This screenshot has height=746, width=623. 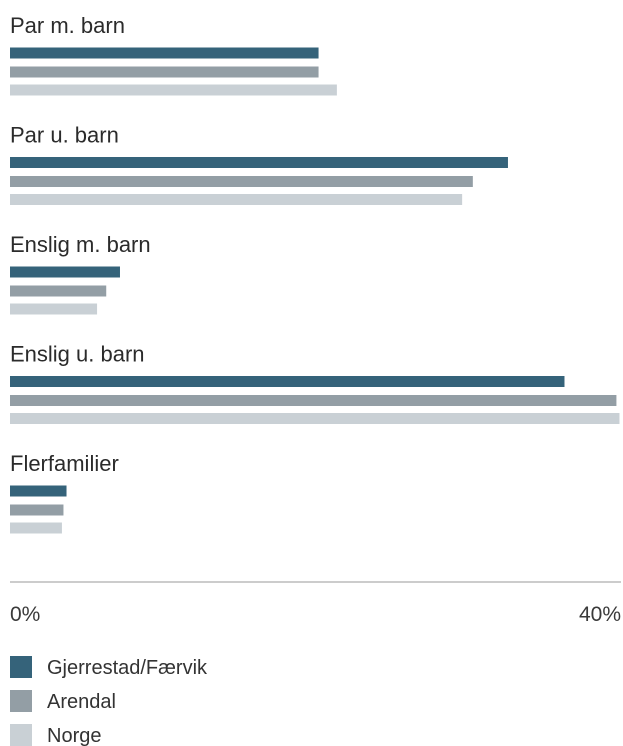 I want to click on category-group: Par m. barn, so click(x=173, y=54).